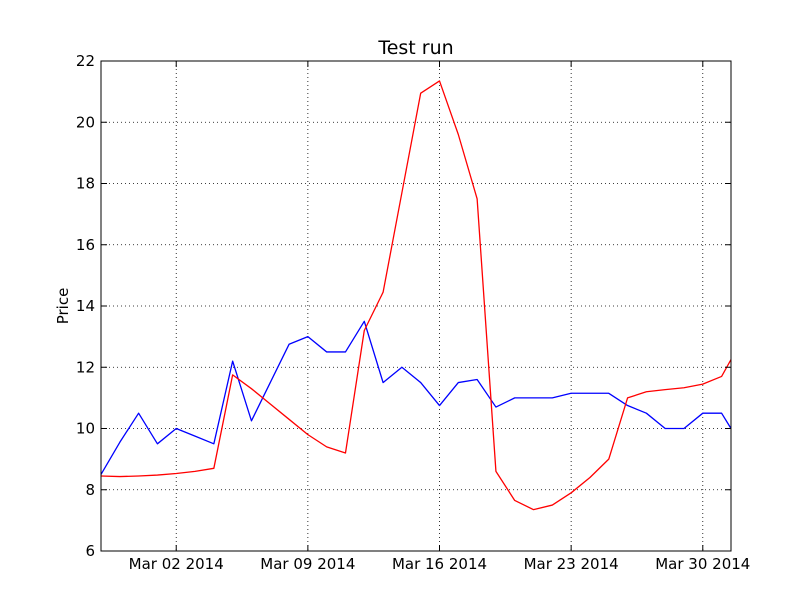 The image size is (812, 616). Describe the element at coordinates (307, 564) in the screenshot. I see `x-tick-label: Mar 09 2014` at that location.